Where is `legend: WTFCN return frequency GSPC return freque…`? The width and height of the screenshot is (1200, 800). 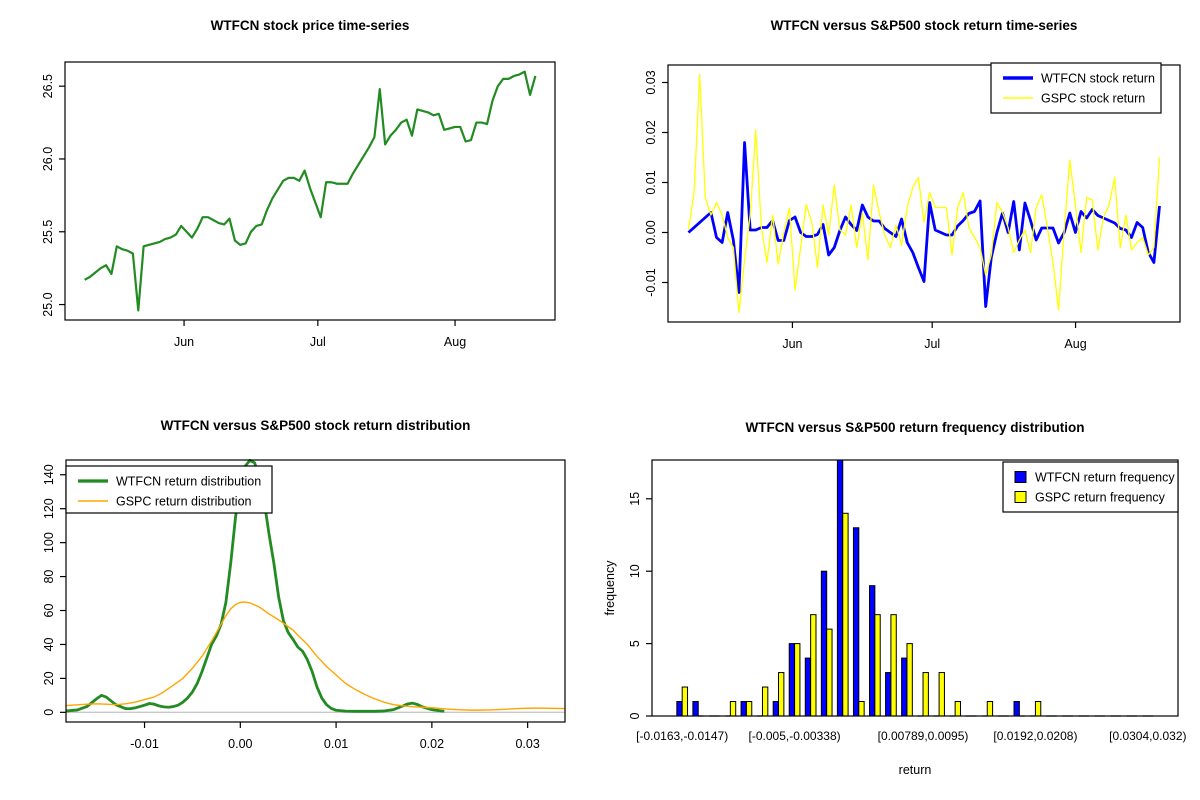
legend: WTFCN return frequency GSPC return freque… is located at coordinates (1090, 487).